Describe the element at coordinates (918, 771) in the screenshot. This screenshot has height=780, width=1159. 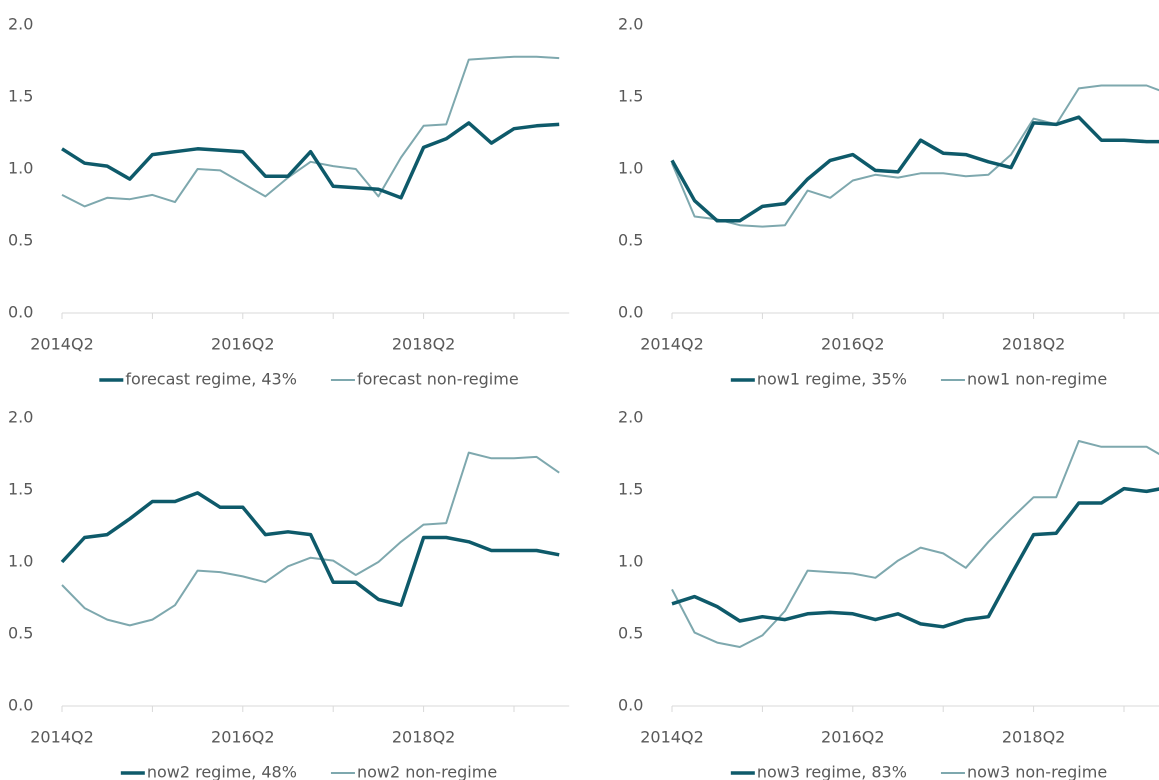
I see `legend: now3 regime, 83% now3 non-regime` at that location.